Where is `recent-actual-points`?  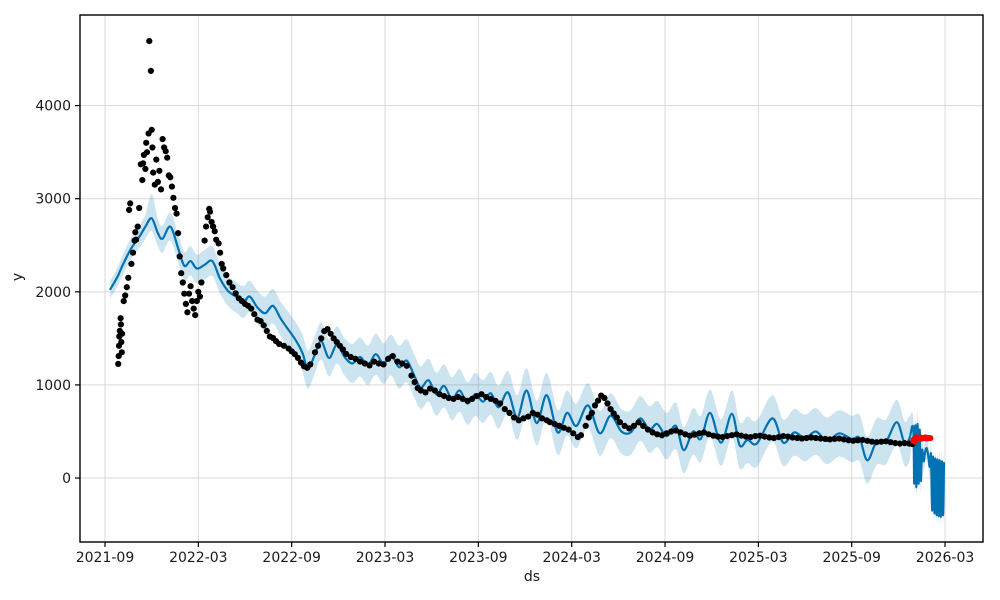 recent-actual-points is located at coordinates (922, 439).